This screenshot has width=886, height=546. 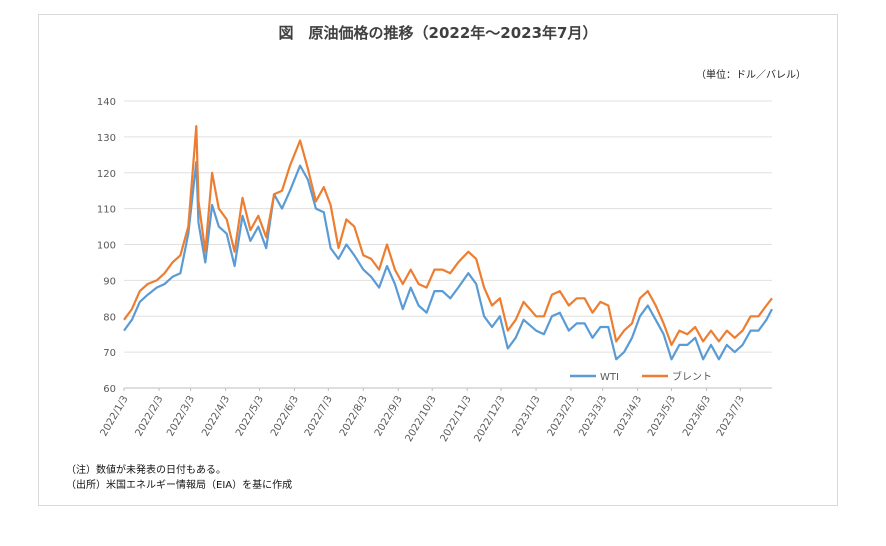 I want to click on y-tick-label: 80, so click(x=109, y=317).